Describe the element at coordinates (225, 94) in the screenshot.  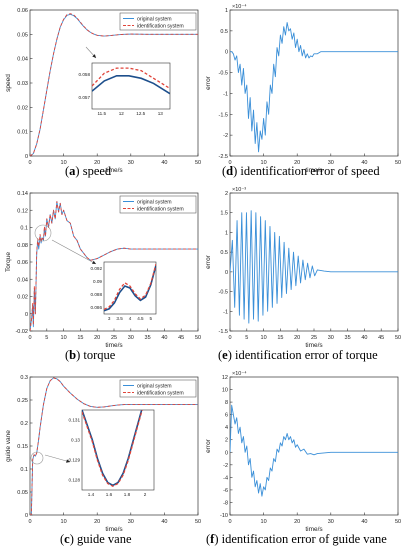
I see `chart-d-ytick-label: -1` at that location.